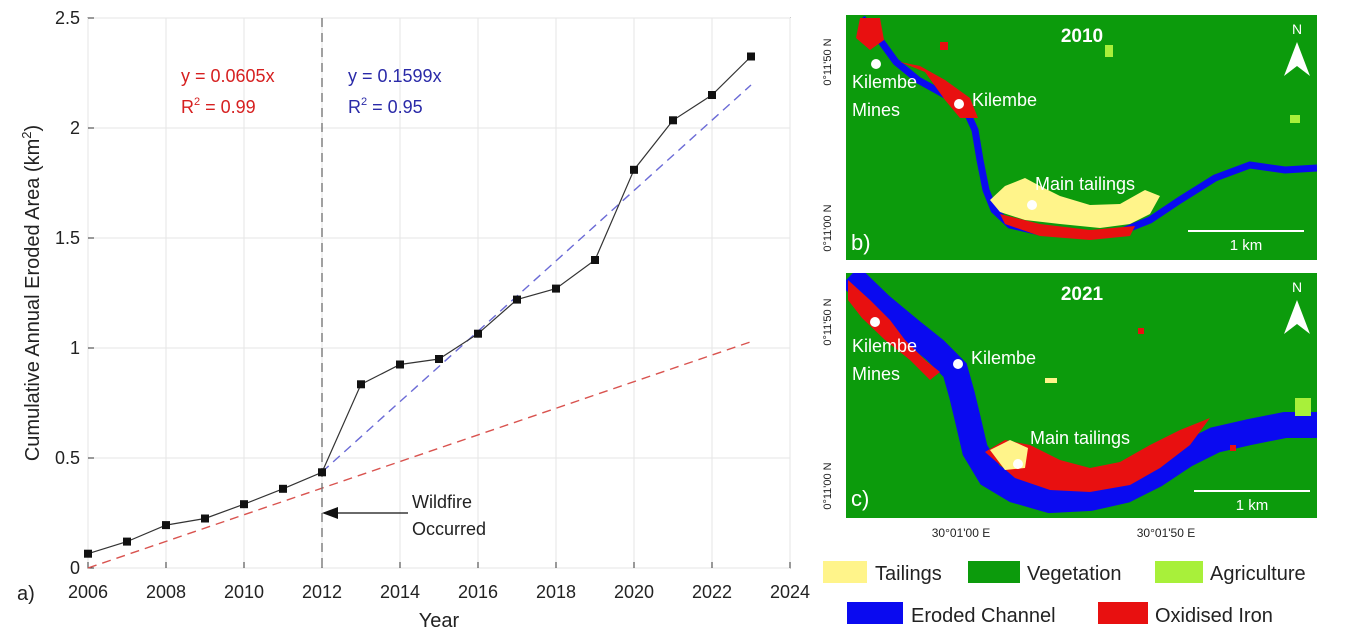 The image size is (1347, 633). What do you see at coordinates (75, 348) in the screenshot?
I see `tick-label-y: 1` at bounding box center [75, 348].